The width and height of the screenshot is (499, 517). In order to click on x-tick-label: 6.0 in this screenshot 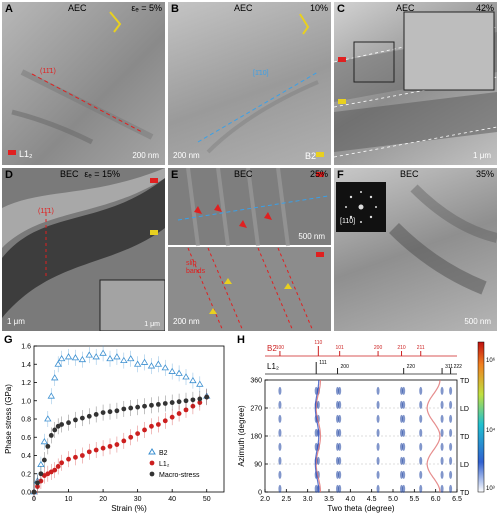, I will do `click(436, 499)`.